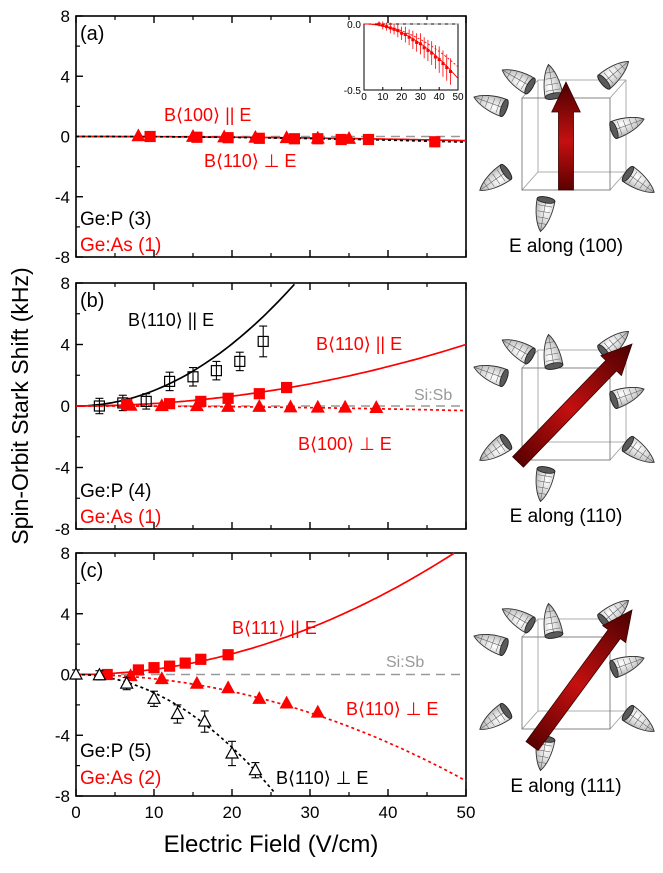 This screenshot has height=873, width=663. What do you see at coordinates (91, 571) in the screenshot?
I see `panel-label-c: (c)` at bounding box center [91, 571].